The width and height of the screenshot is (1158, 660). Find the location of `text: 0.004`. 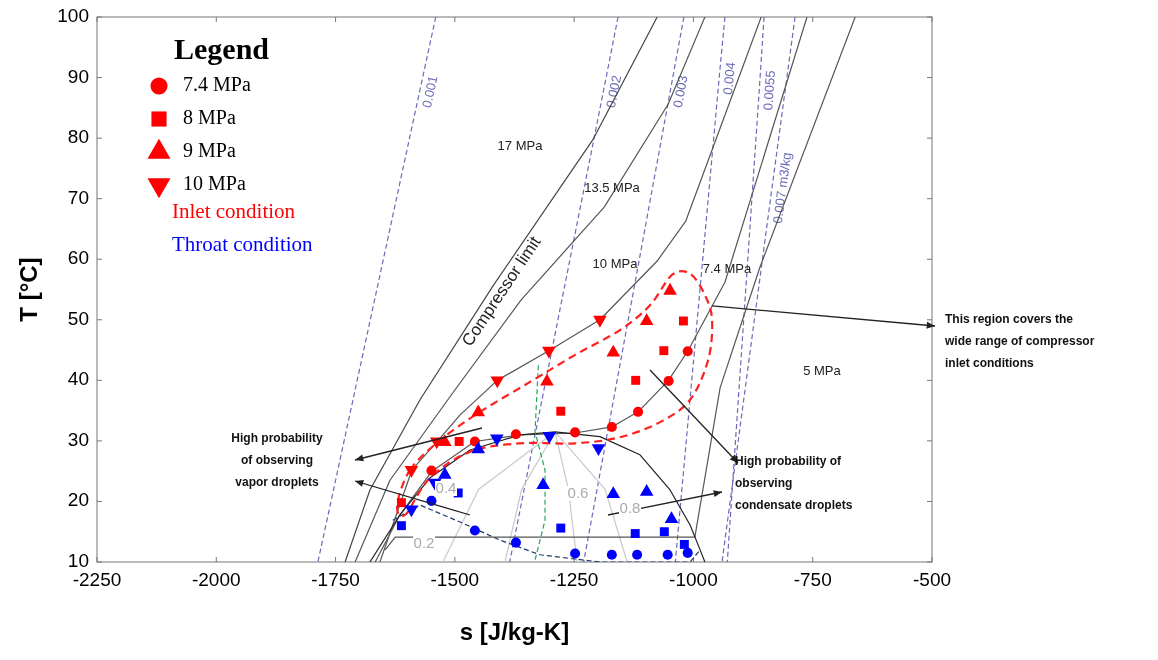

text: 0.004 is located at coordinates (729, 78).